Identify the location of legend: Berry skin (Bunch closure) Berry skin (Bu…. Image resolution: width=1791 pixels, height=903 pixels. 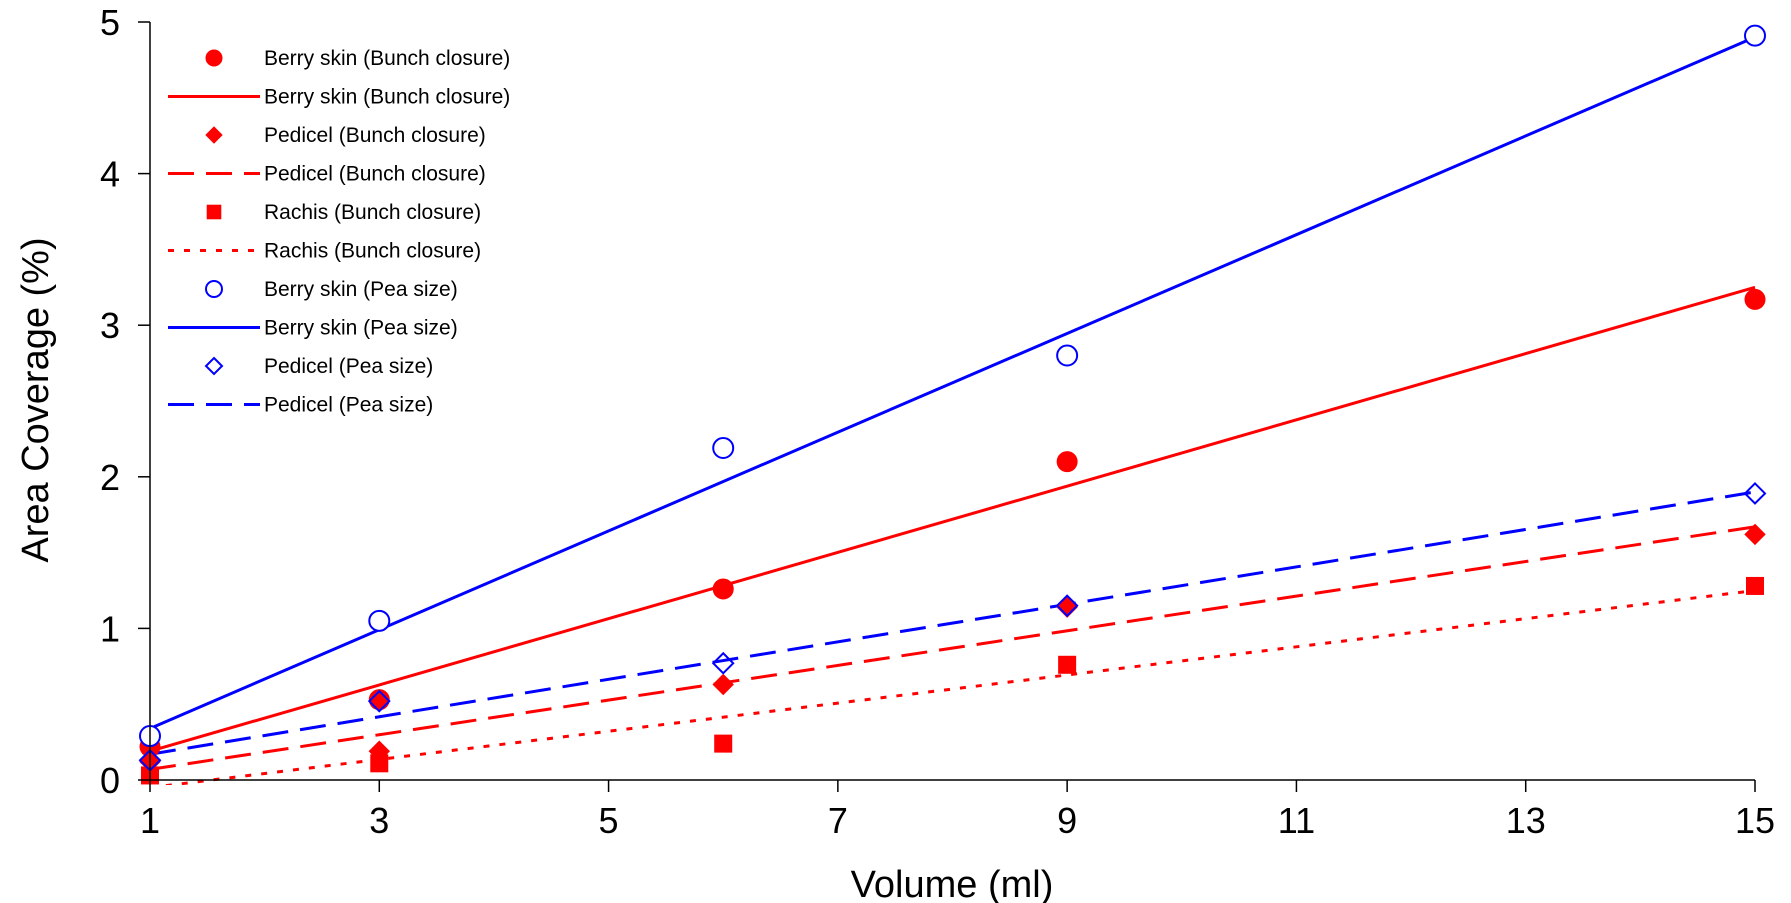
(339, 232).